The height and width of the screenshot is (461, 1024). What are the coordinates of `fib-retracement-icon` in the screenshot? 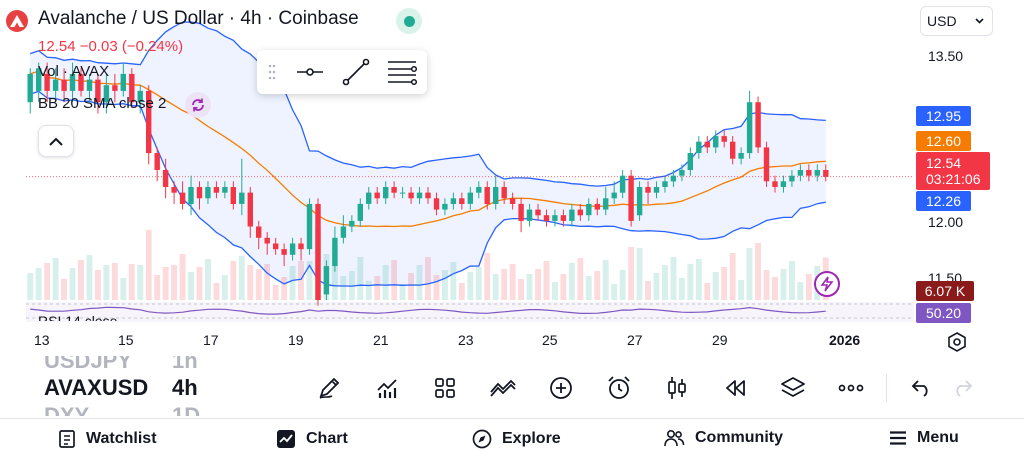 It's located at (403, 73).